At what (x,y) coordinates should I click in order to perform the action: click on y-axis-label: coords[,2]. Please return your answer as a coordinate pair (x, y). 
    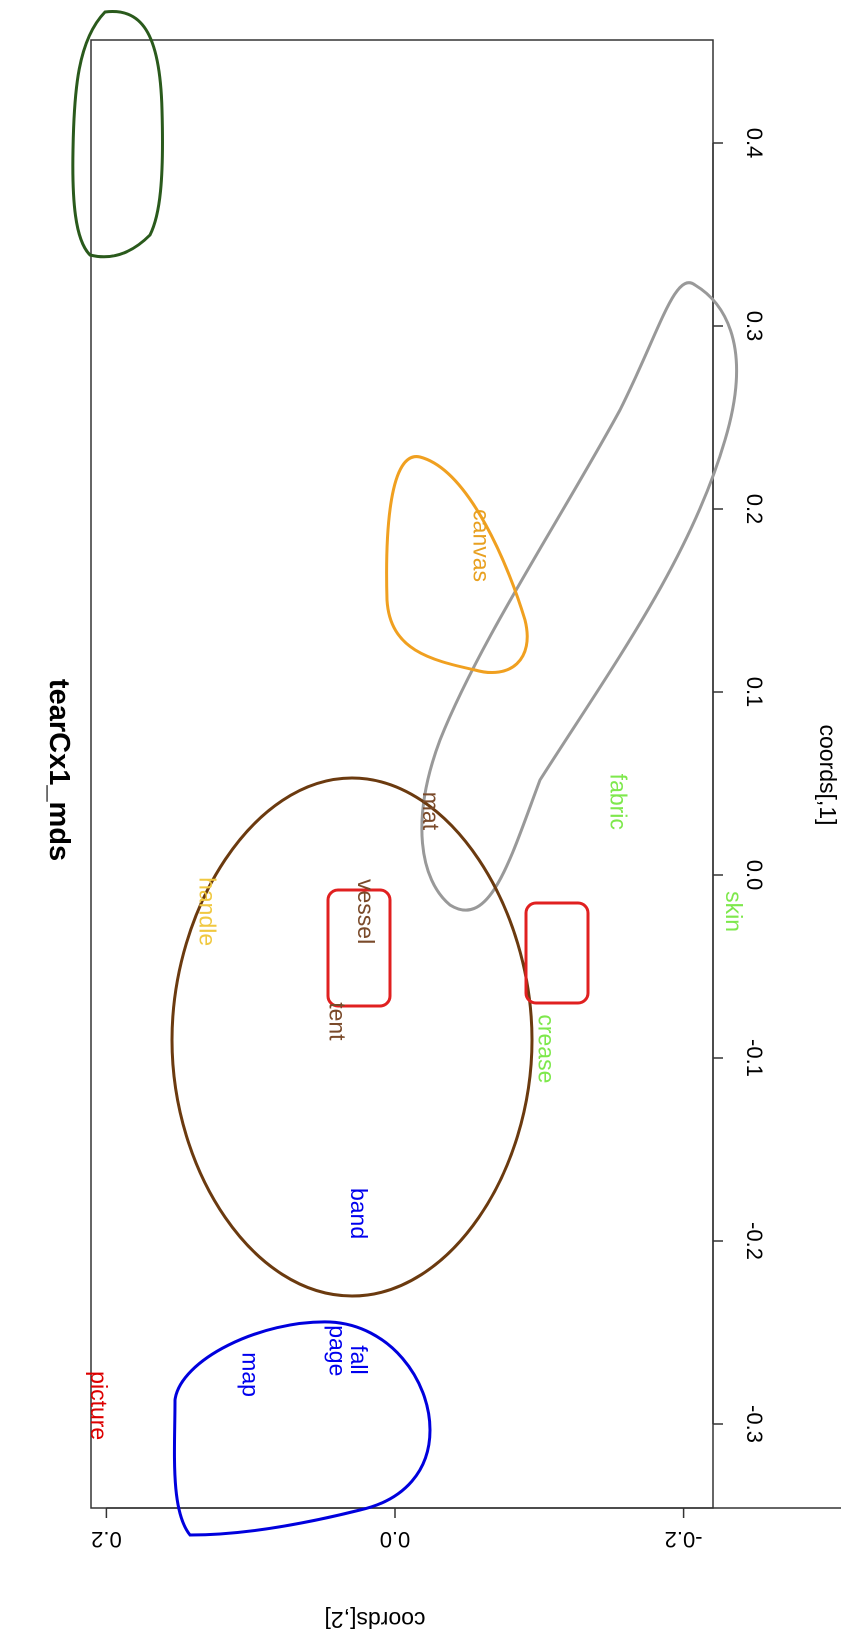
    Looking at the image, I should click on (375, 1620).